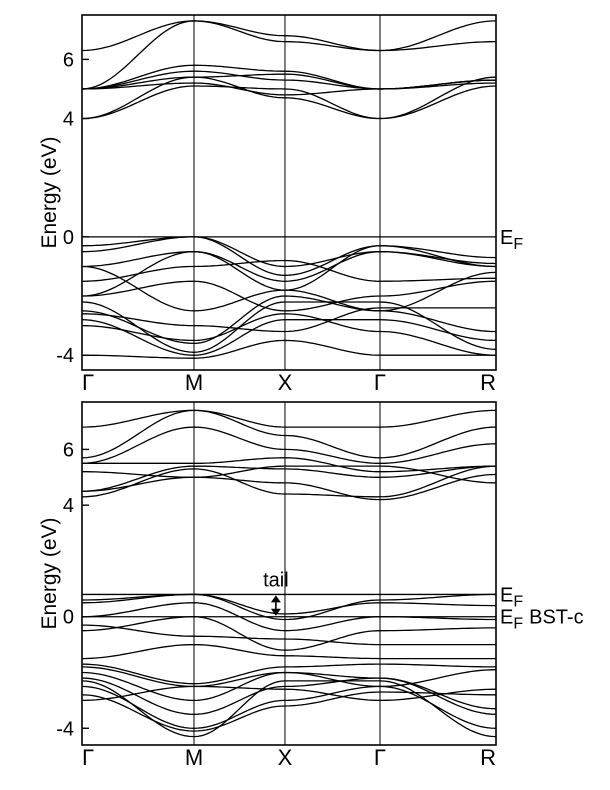  I want to click on tail-label: tail, so click(276, 580).